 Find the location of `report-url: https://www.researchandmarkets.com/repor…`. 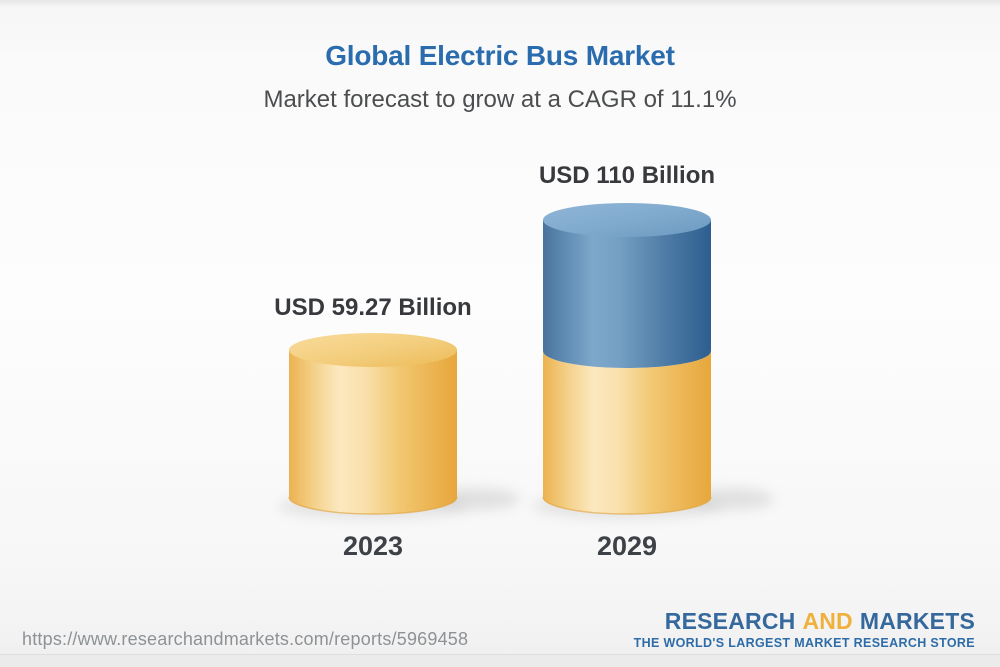

report-url: https://www.researchandmarkets.com/repor… is located at coordinates (245, 639).